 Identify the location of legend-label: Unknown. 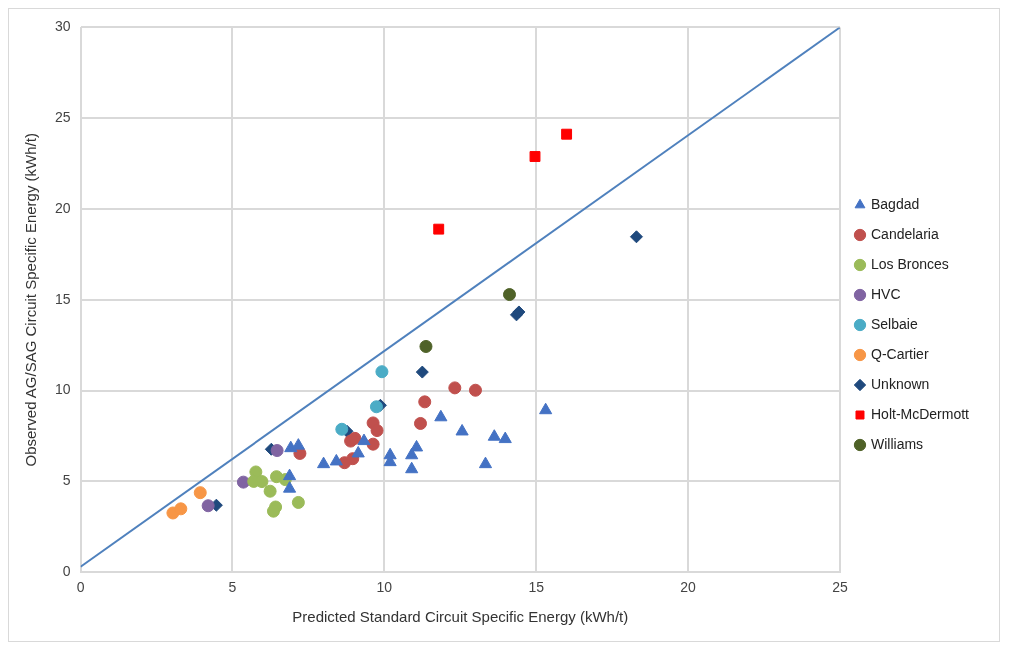
(900, 383).